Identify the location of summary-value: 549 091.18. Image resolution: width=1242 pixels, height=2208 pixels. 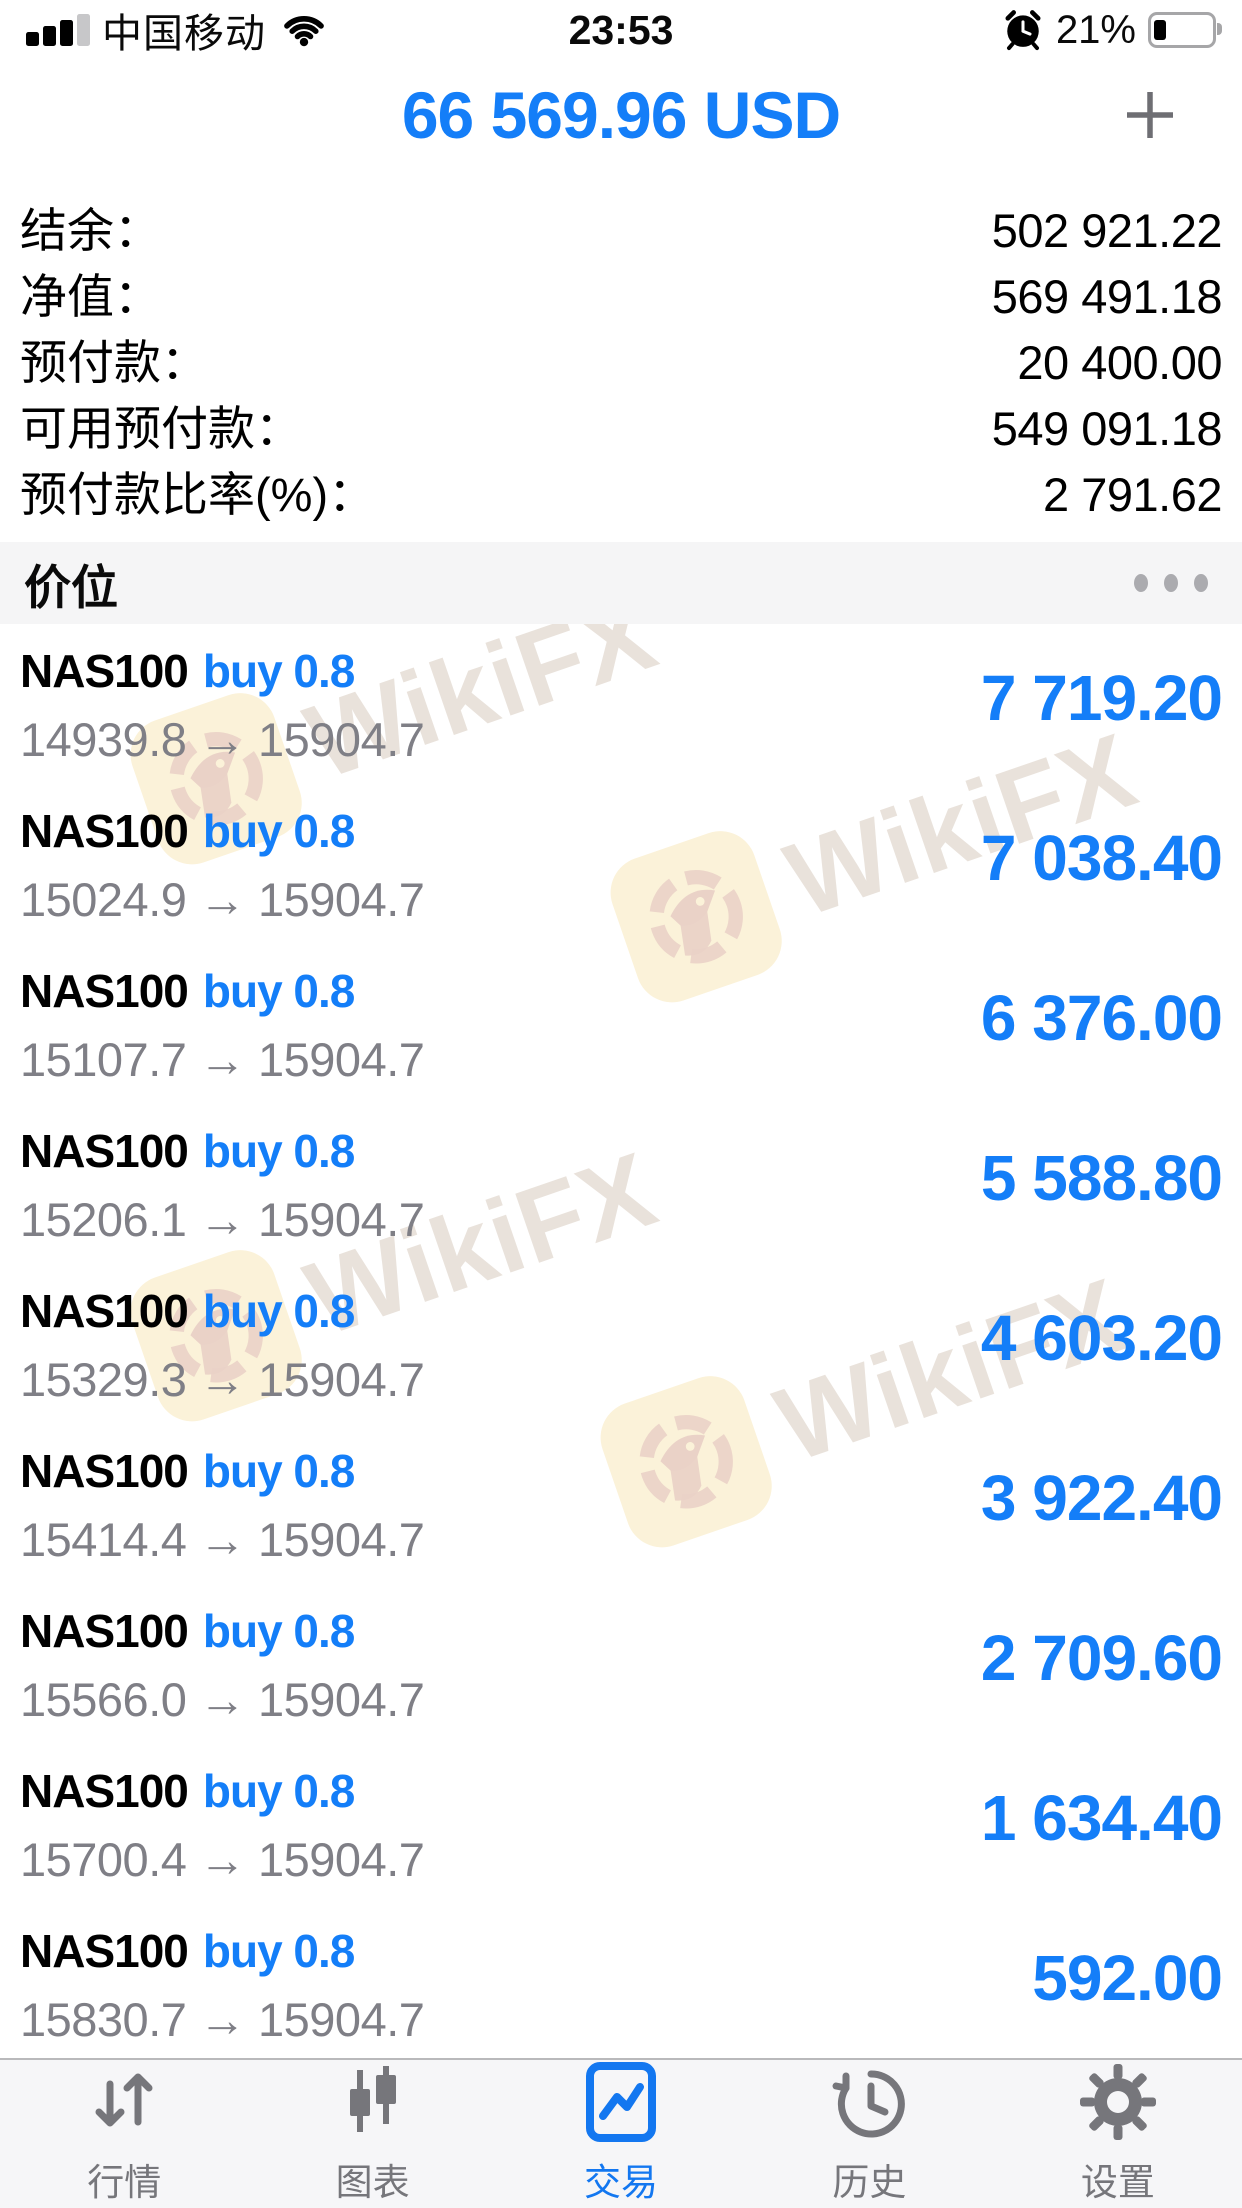
(1107, 428).